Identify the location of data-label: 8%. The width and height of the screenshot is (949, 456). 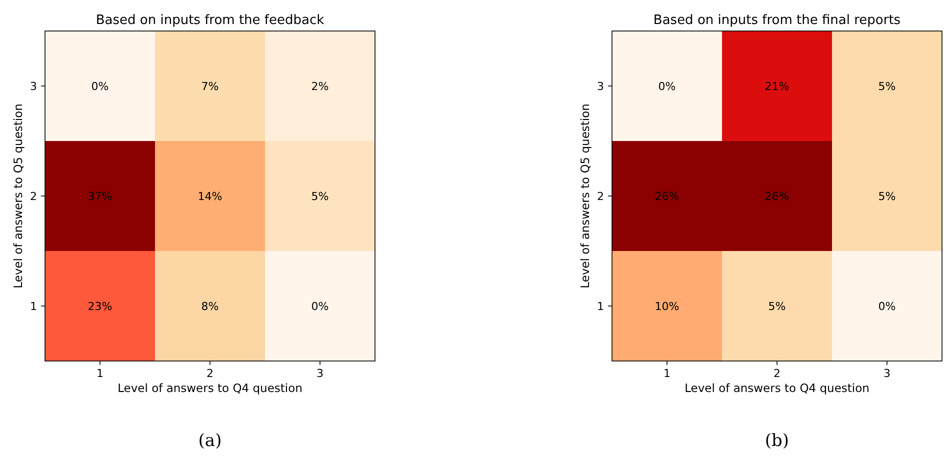
(210, 306).